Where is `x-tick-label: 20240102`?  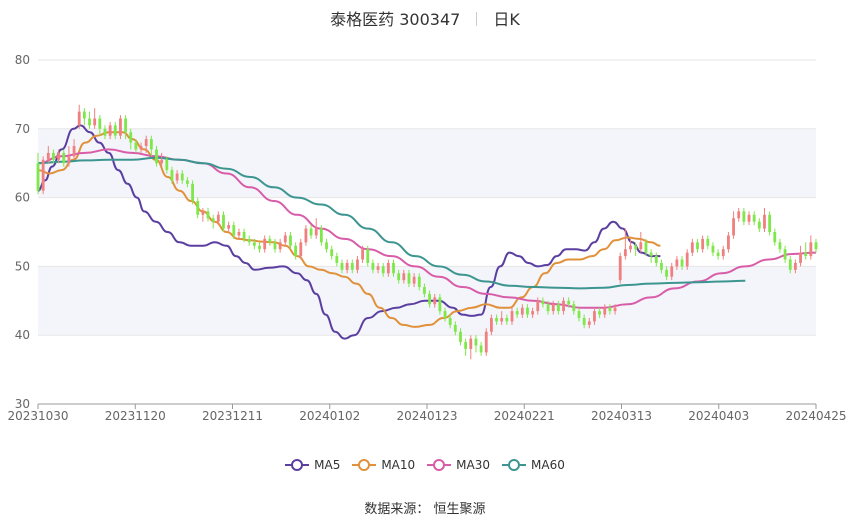
x-tick-label: 20240102 is located at coordinates (329, 416).